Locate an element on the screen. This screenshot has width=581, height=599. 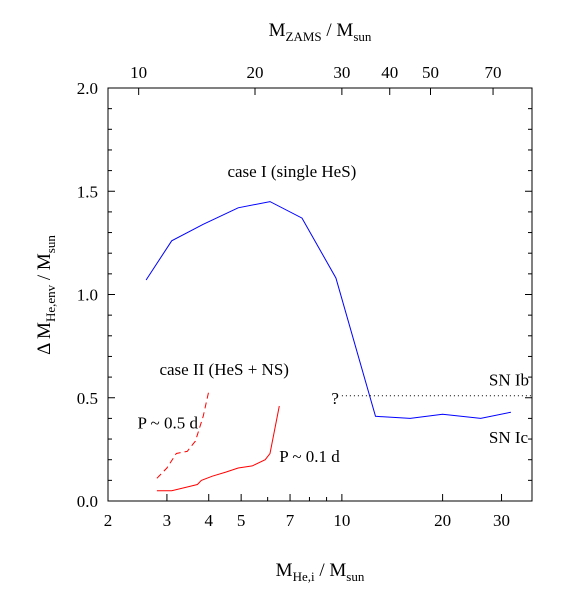
x-tick-label-top-2: 30 is located at coordinates (341, 72).